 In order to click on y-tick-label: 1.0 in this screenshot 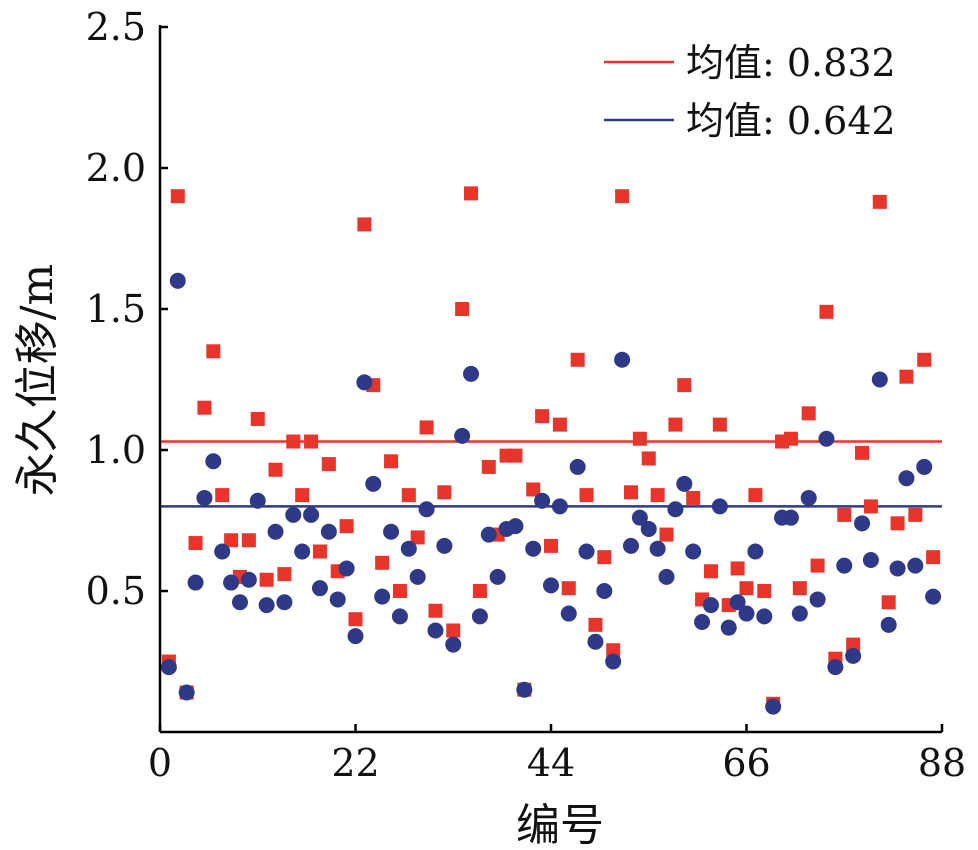, I will do `click(116, 450)`.